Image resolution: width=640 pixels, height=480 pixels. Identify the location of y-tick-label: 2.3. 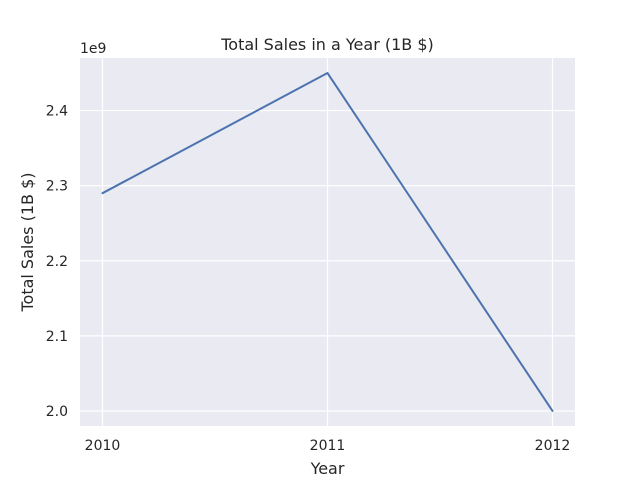
(57, 187).